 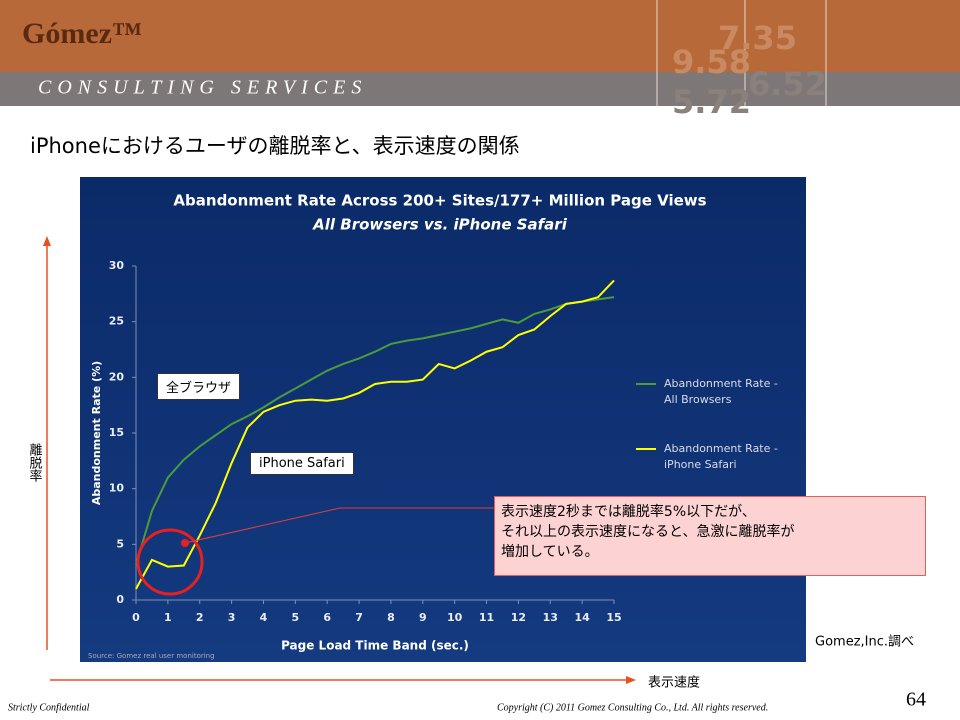 I want to click on page-number: 64, so click(x=916, y=700).